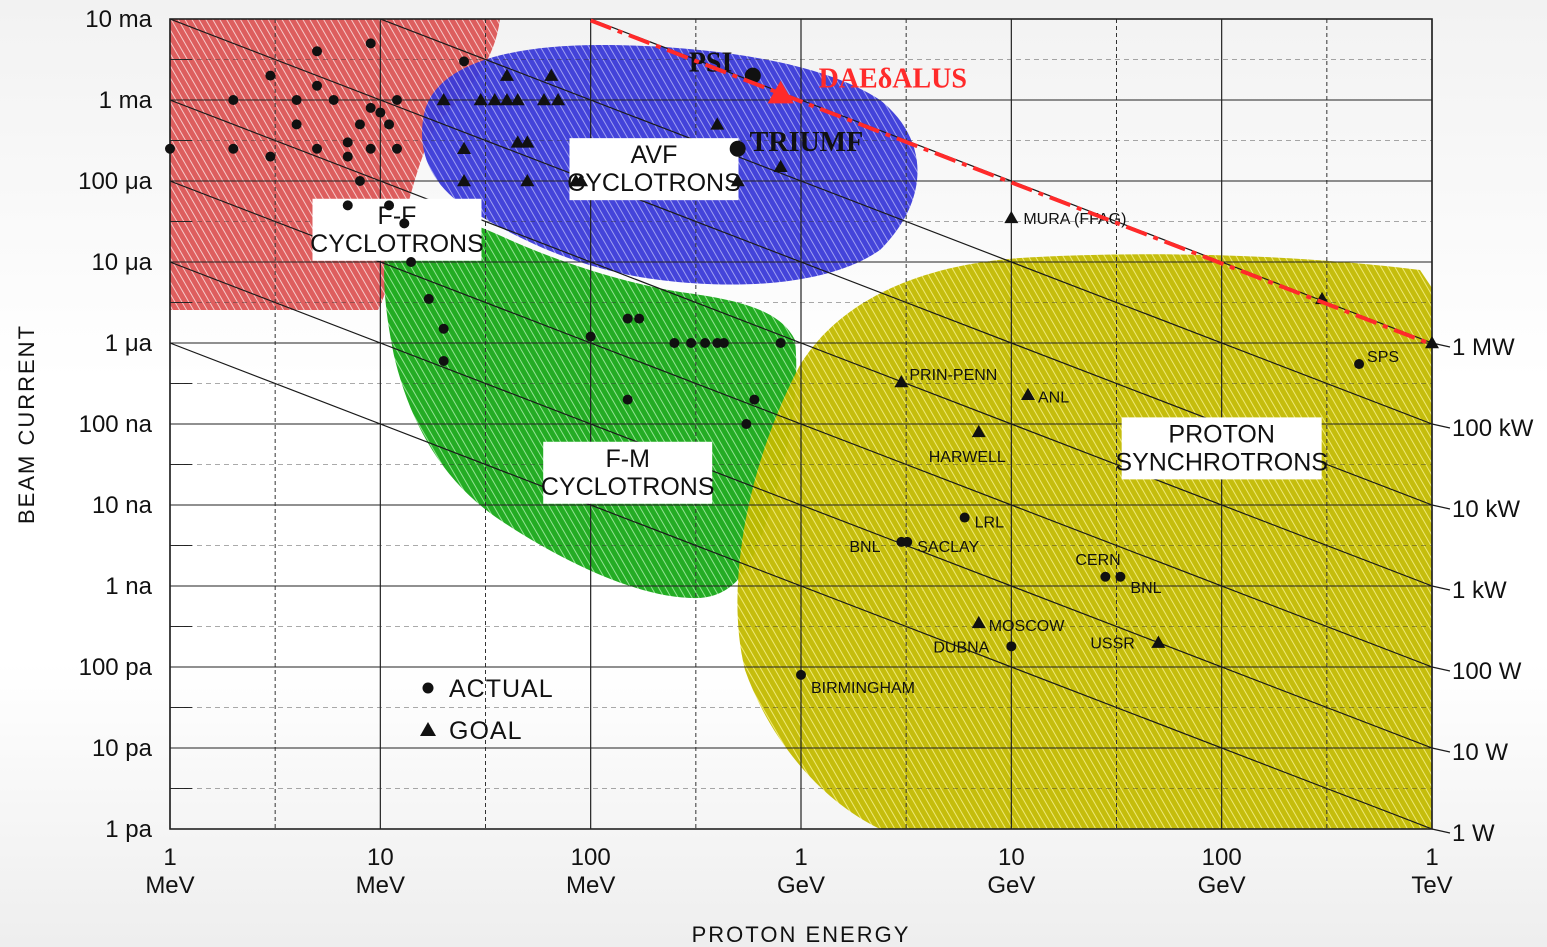  What do you see at coordinates (1483, 347) in the screenshot?
I see `power-line-label: 1 MW` at bounding box center [1483, 347].